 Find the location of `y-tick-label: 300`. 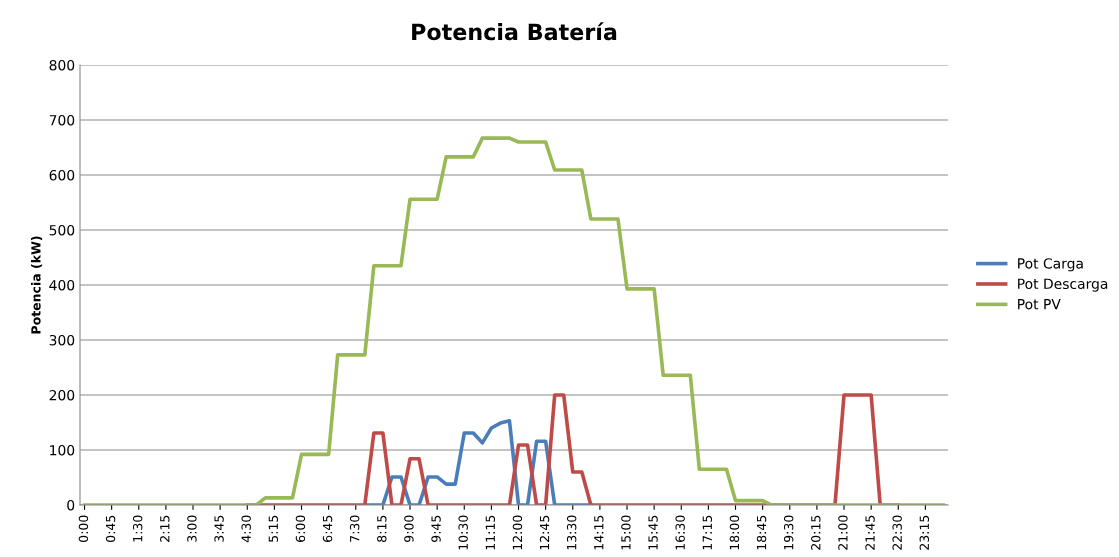

y-tick-label: 300 is located at coordinates (62, 340).